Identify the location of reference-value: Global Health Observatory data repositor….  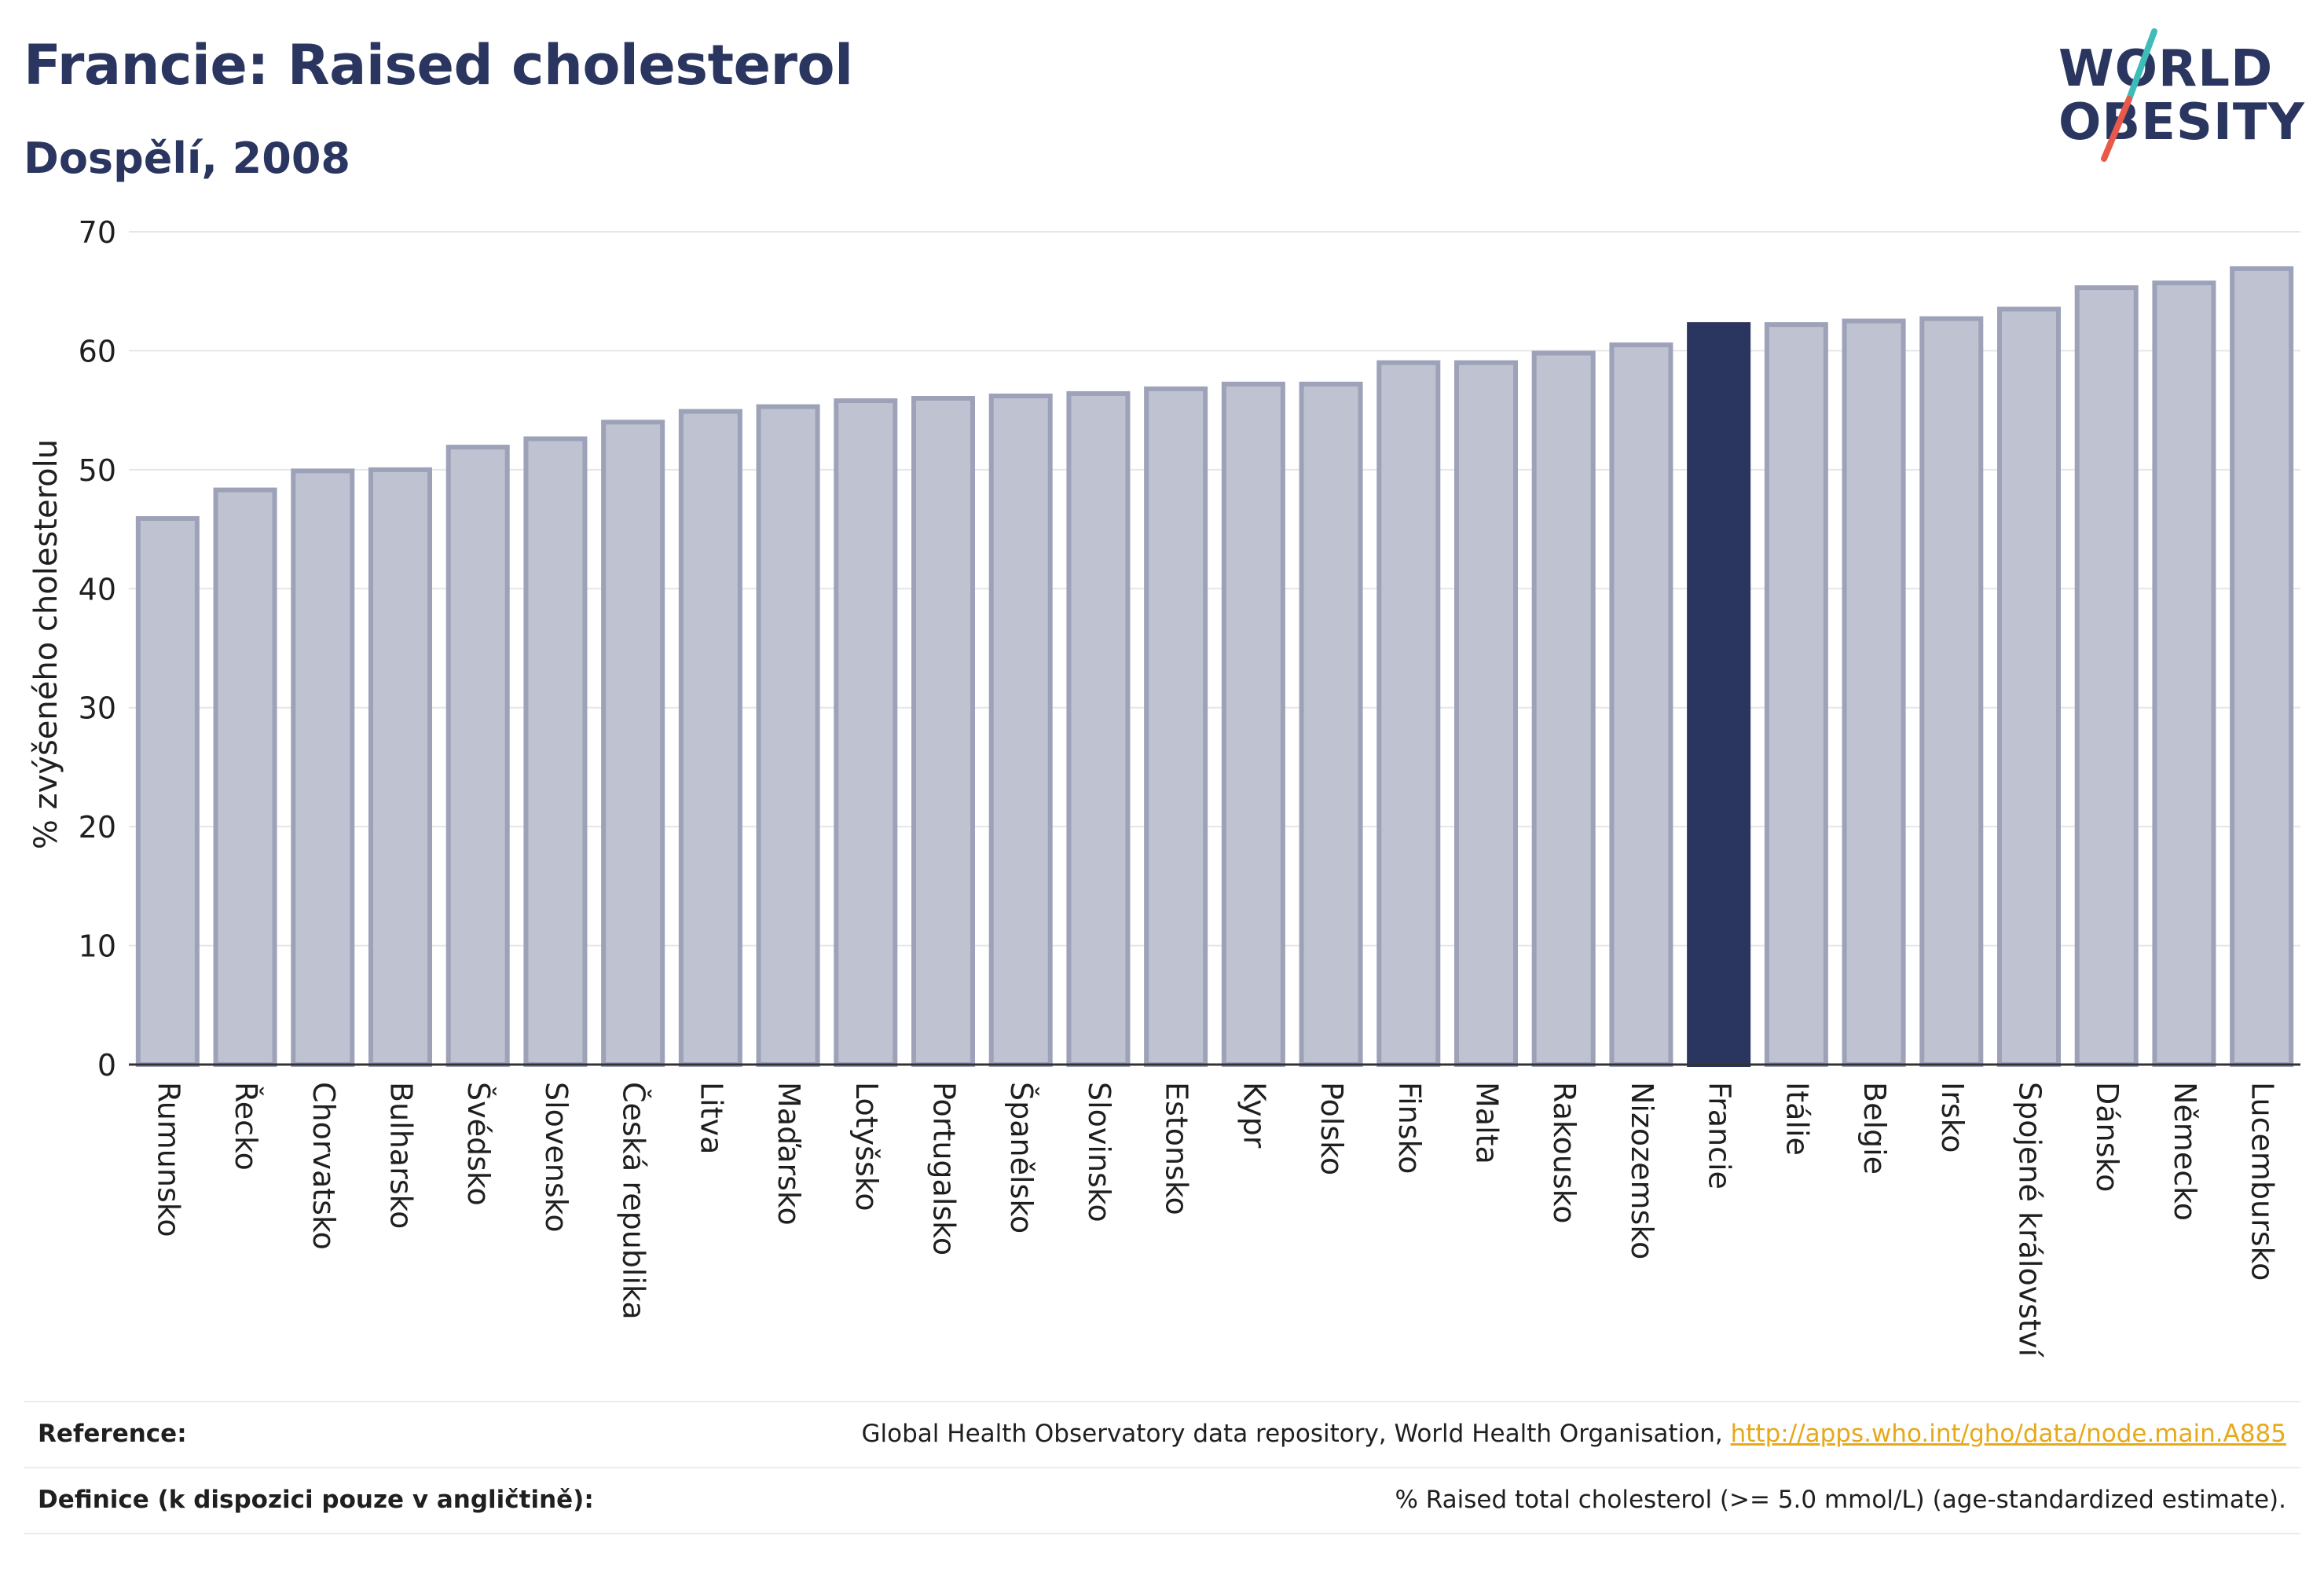
(1574, 1434).